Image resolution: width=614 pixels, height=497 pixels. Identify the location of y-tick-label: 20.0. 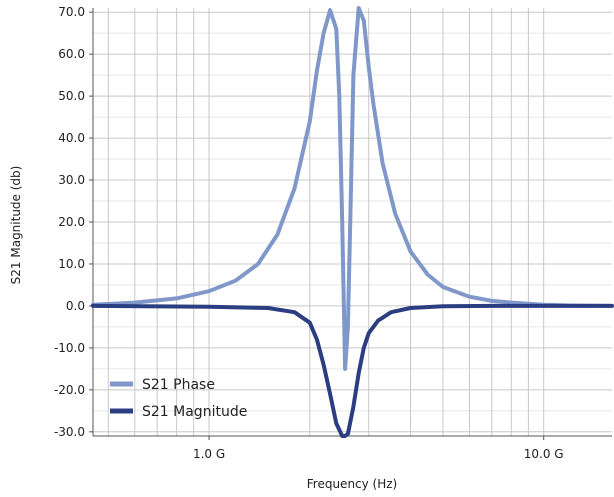
(71, 222).